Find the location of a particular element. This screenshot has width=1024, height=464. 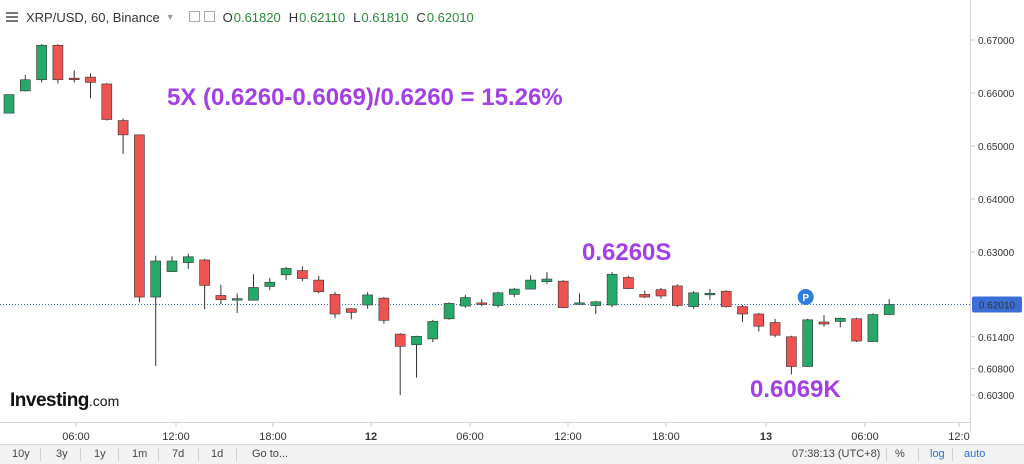

chevron-down-icon: ▼ is located at coordinates (170, 17).